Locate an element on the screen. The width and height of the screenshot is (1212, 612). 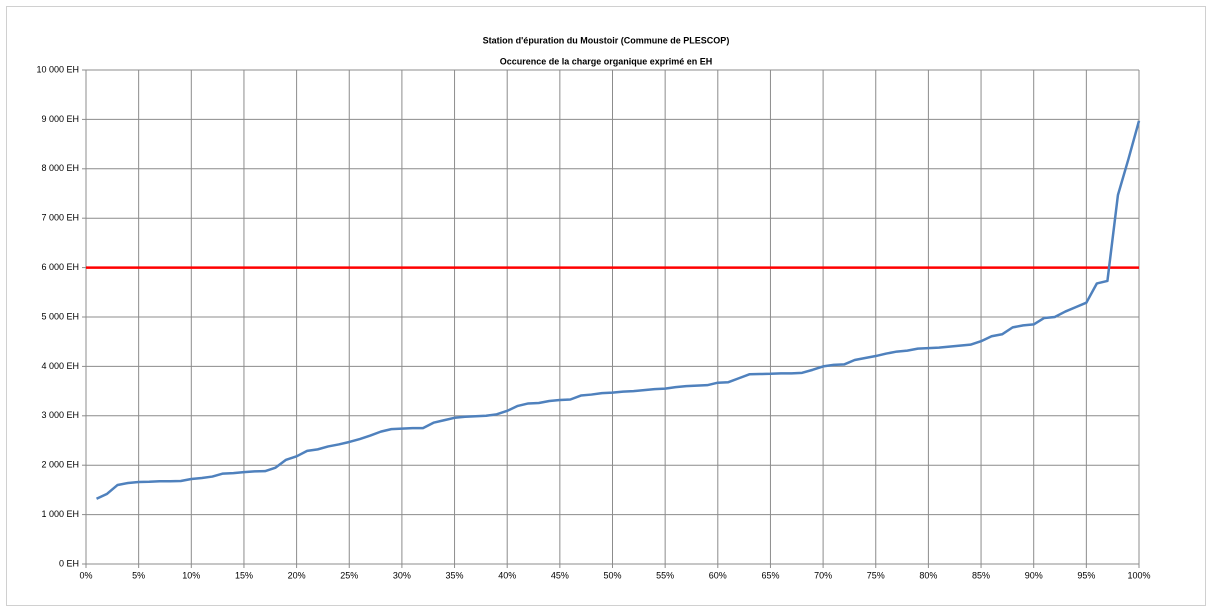
x-tick-label: 55% is located at coordinates (665, 575).